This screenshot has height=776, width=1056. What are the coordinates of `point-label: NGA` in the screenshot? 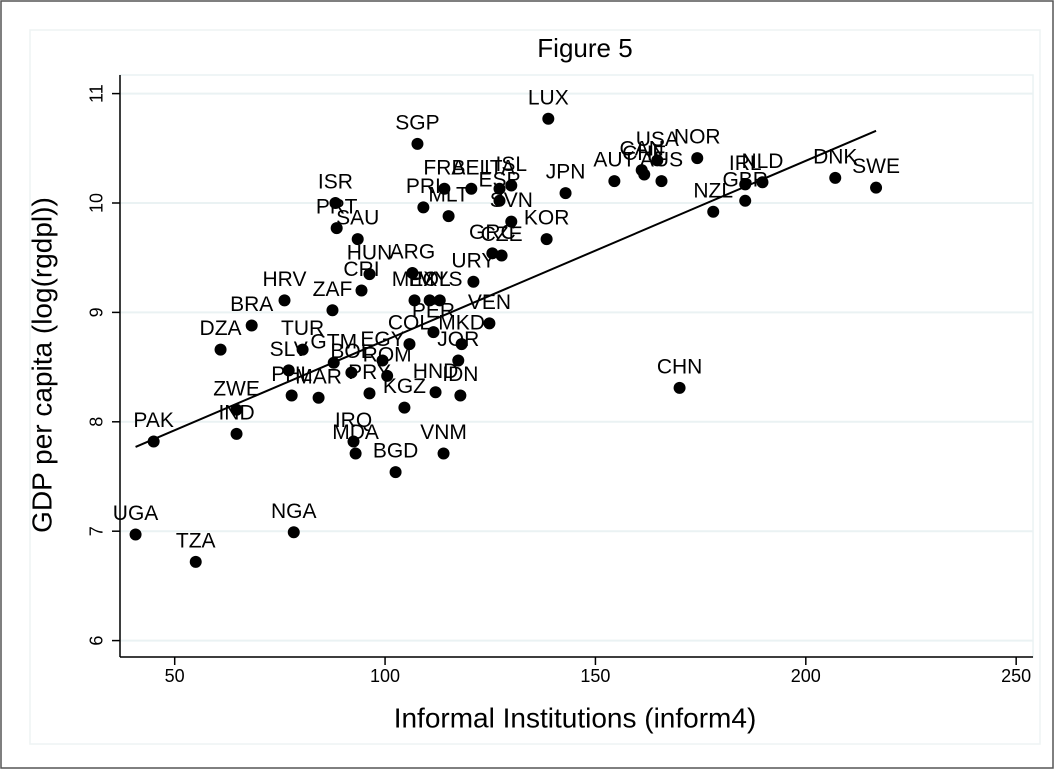 It's located at (294, 511).